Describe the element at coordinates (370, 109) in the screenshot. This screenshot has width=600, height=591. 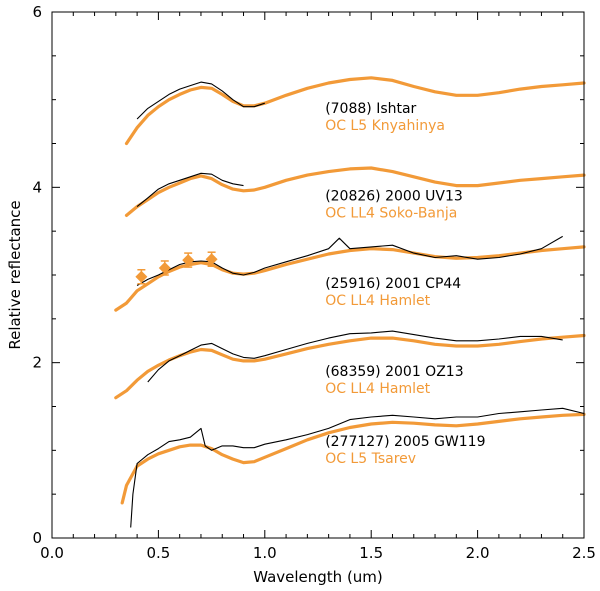
I see `annotation-asteroid-name: (7088) Ishtar` at that location.